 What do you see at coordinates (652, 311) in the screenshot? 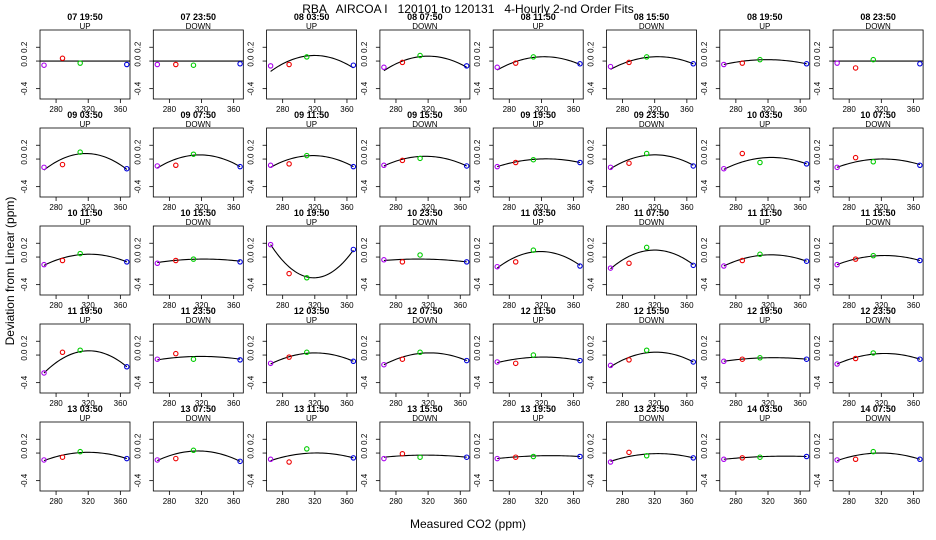
I see `panel-title: 12 15:50` at bounding box center [652, 311].